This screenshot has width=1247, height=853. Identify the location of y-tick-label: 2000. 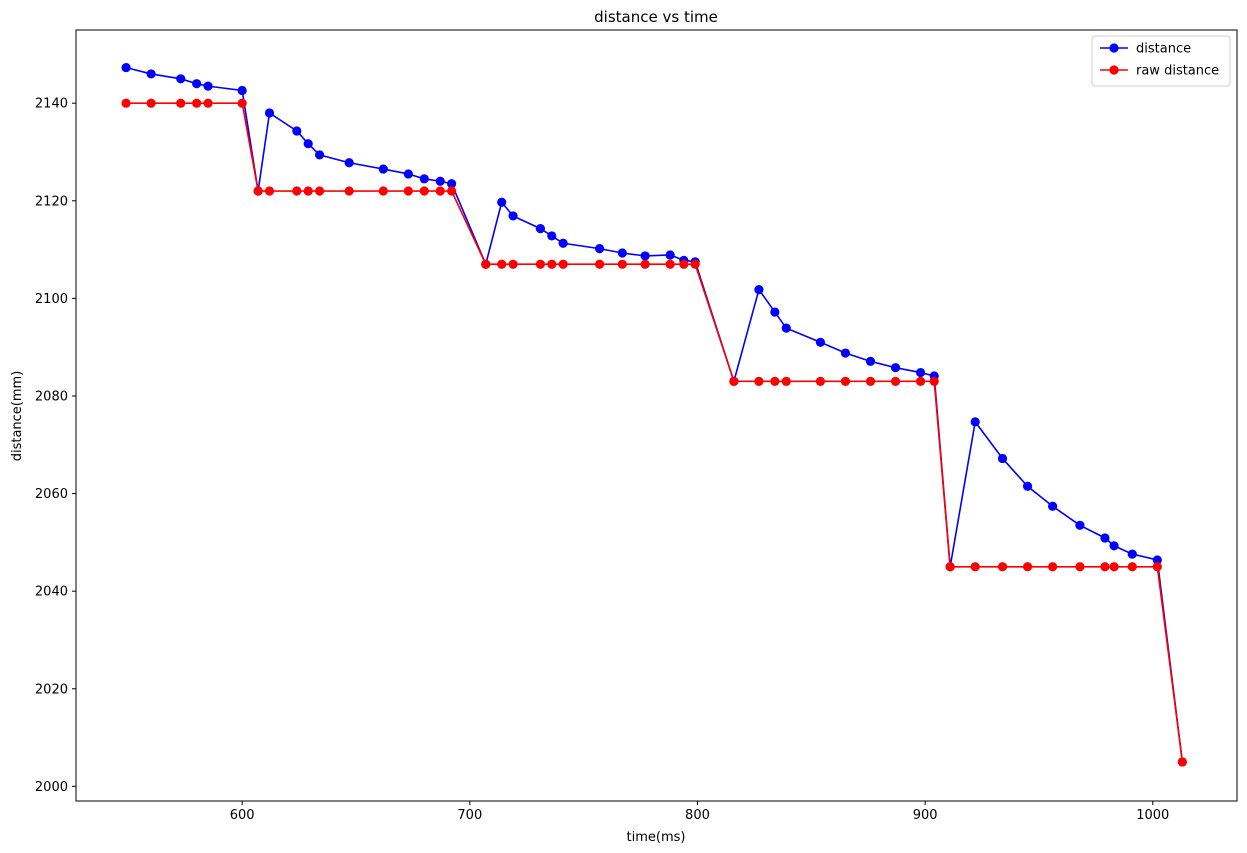
(51, 787).